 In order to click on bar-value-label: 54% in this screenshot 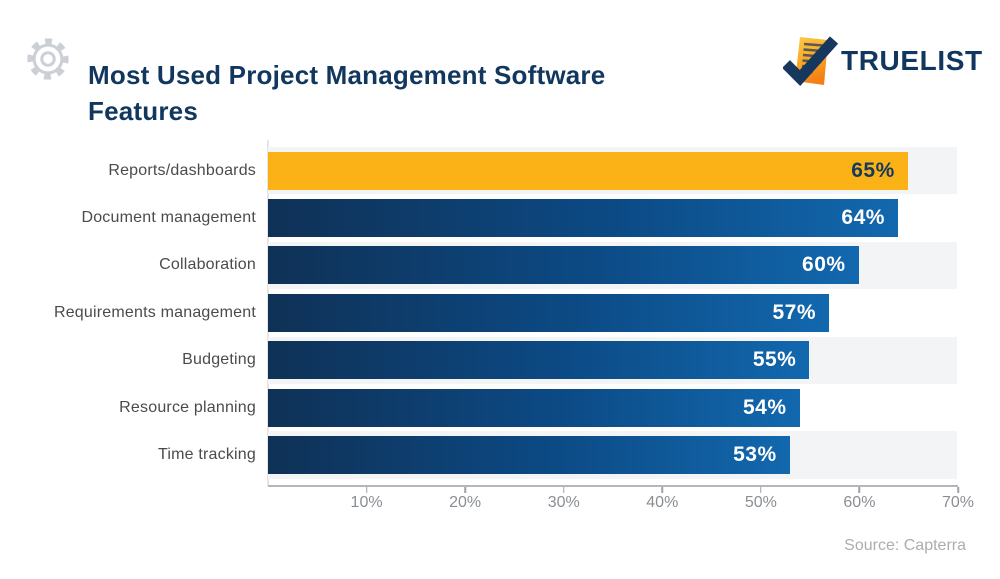, I will do `click(764, 407)`.